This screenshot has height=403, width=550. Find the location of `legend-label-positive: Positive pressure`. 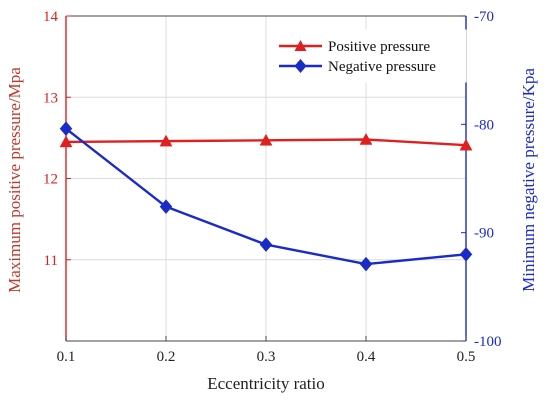

legend-label-positive: Positive pressure is located at coordinates (379, 47).